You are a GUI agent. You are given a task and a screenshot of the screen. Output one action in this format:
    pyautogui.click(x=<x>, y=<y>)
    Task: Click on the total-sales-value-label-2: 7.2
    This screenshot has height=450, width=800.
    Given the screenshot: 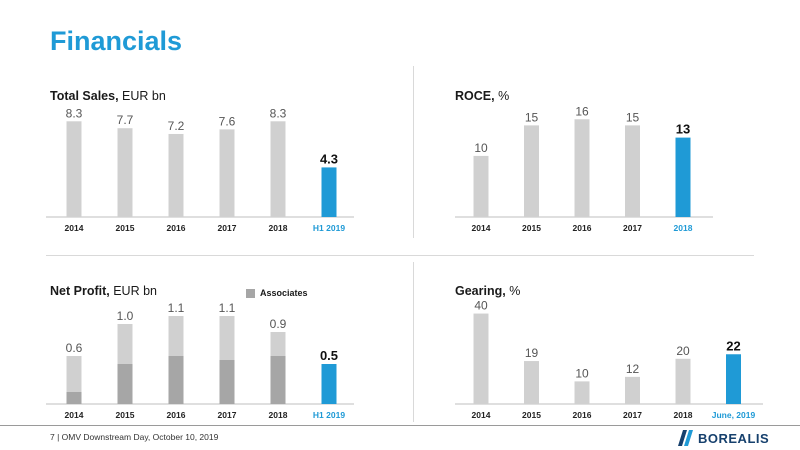 What is the action you would take?
    pyautogui.click(x=176, y=126)
    